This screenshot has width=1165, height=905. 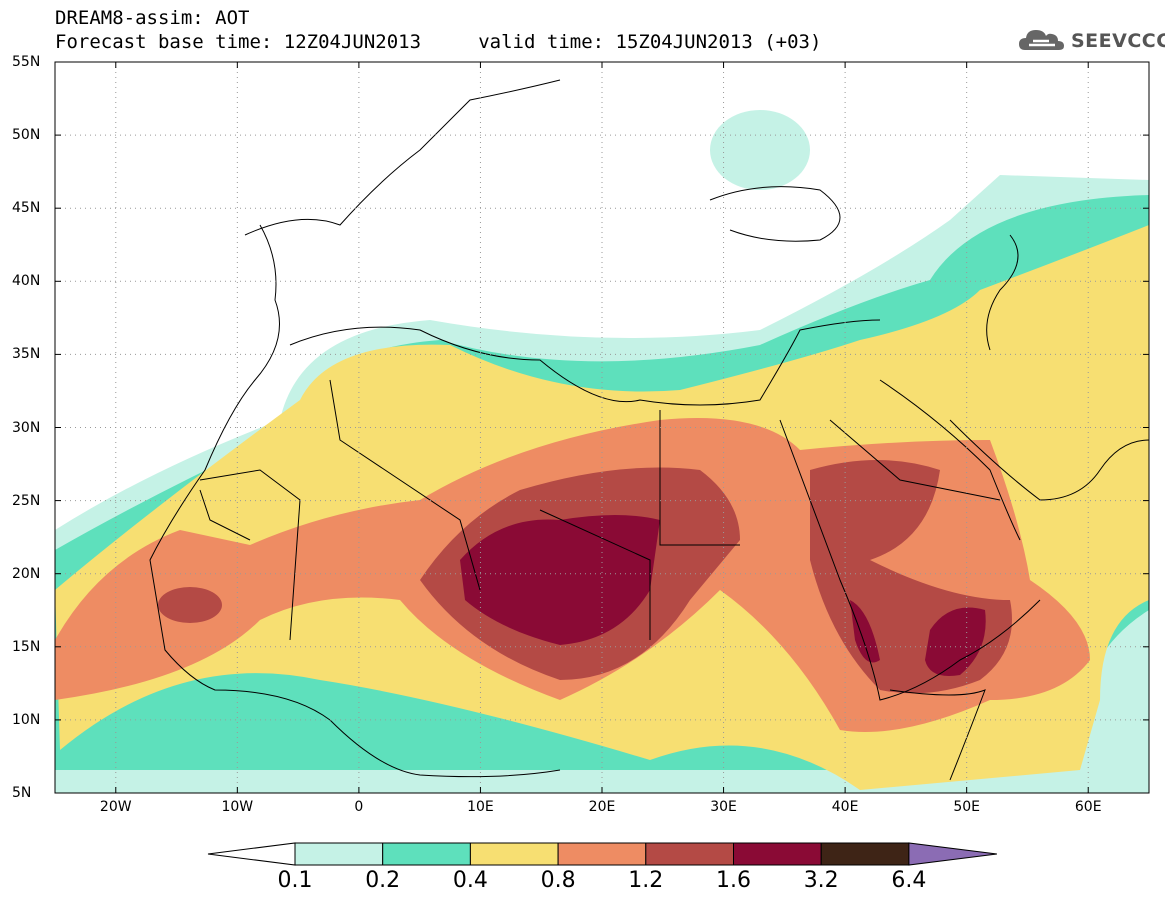 What do you see at coordinates (699, 478) in the screenshot?
I see `border-libya-egypt` at bounding box center [699, 478].